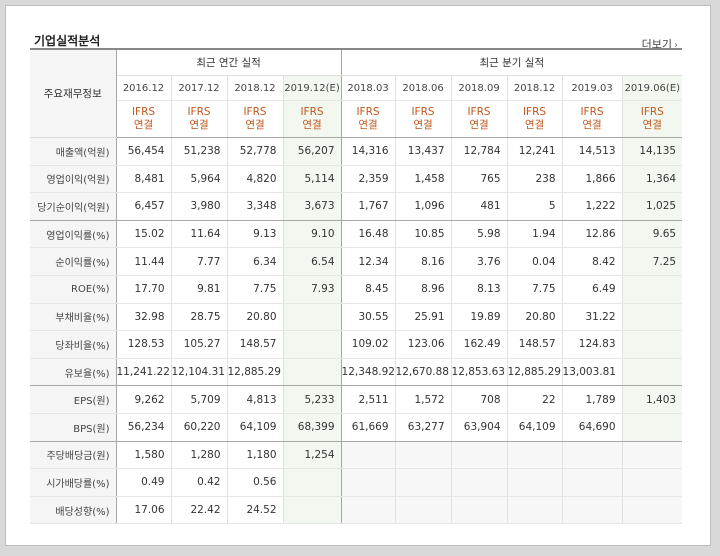  What do you see at coordinates (368, 289) in the screenshot?
I see `value-cell: 8.45` at bounding box center [368, 289].